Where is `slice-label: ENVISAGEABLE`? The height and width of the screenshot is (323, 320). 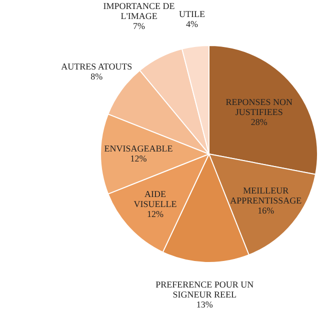
slice-label: ENVISAGEABLE is located at coordinates (139, 148).